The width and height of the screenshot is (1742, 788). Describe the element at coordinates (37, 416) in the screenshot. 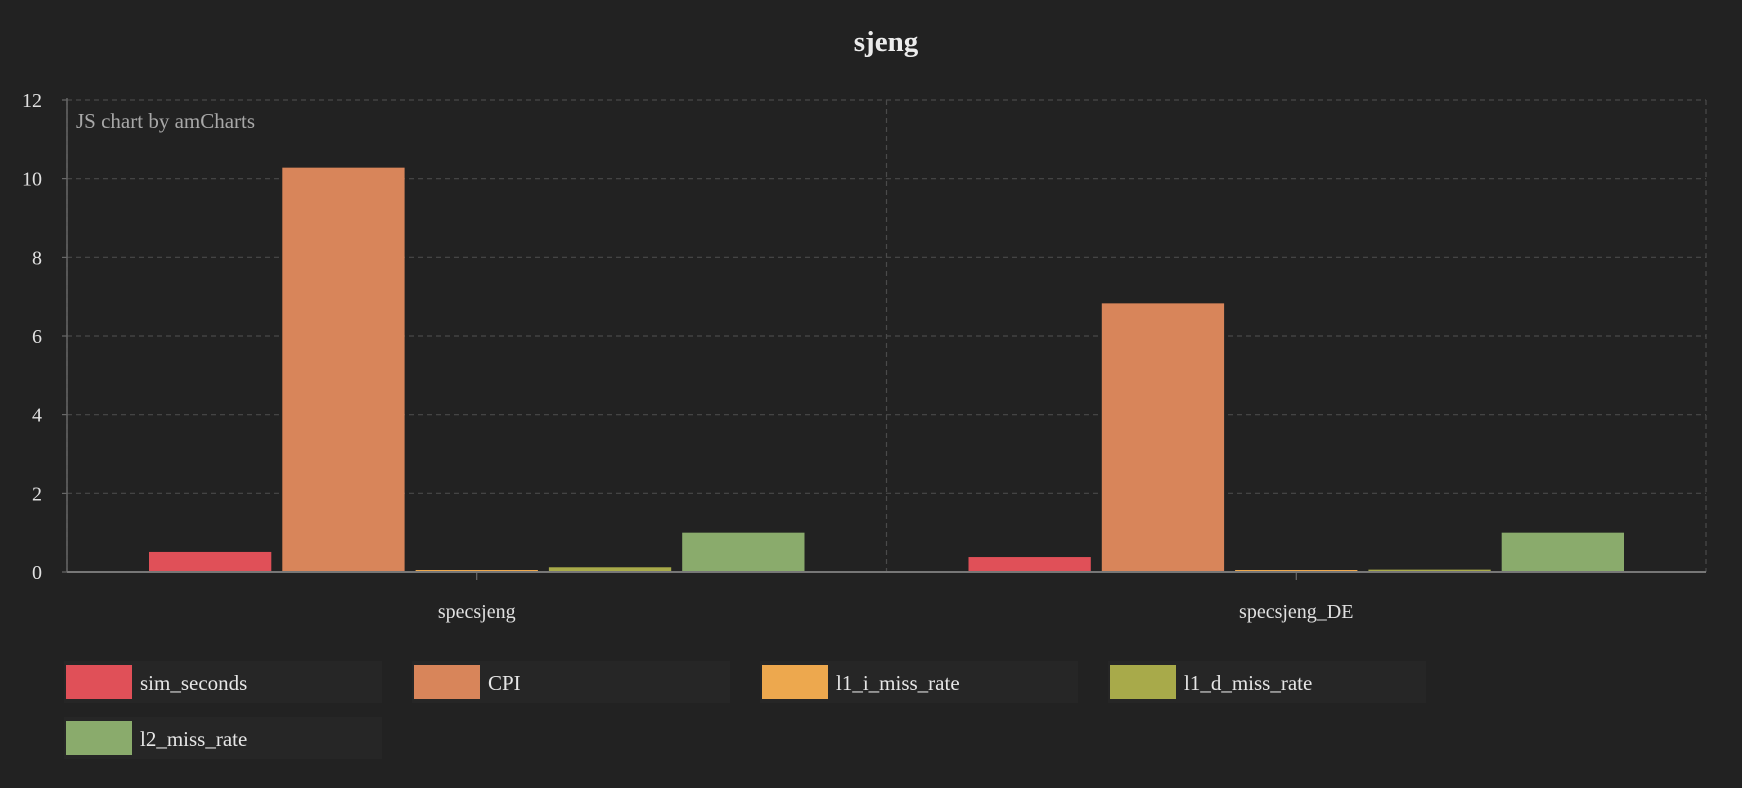

I see `y-tick-label: 4` at that location.